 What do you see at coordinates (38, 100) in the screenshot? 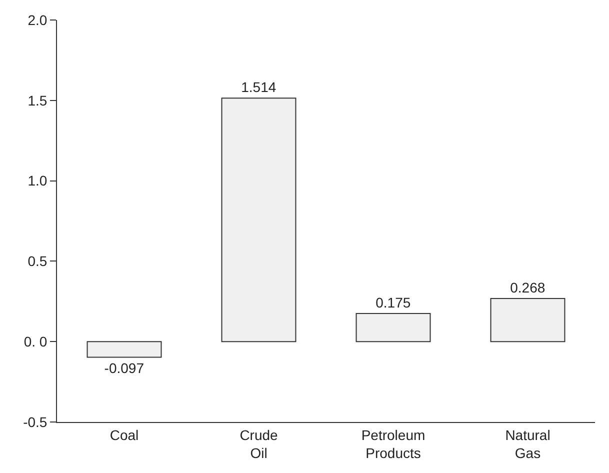
I see `y-tick-label: 1.5` at bounding box center [38, 100].